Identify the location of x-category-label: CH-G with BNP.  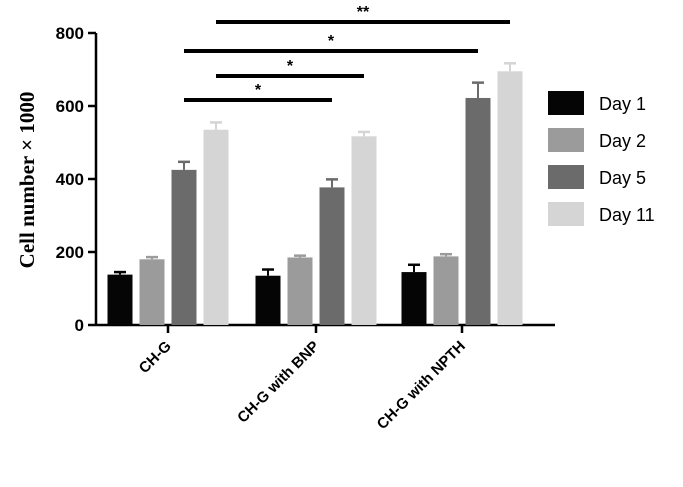
(278, 382).